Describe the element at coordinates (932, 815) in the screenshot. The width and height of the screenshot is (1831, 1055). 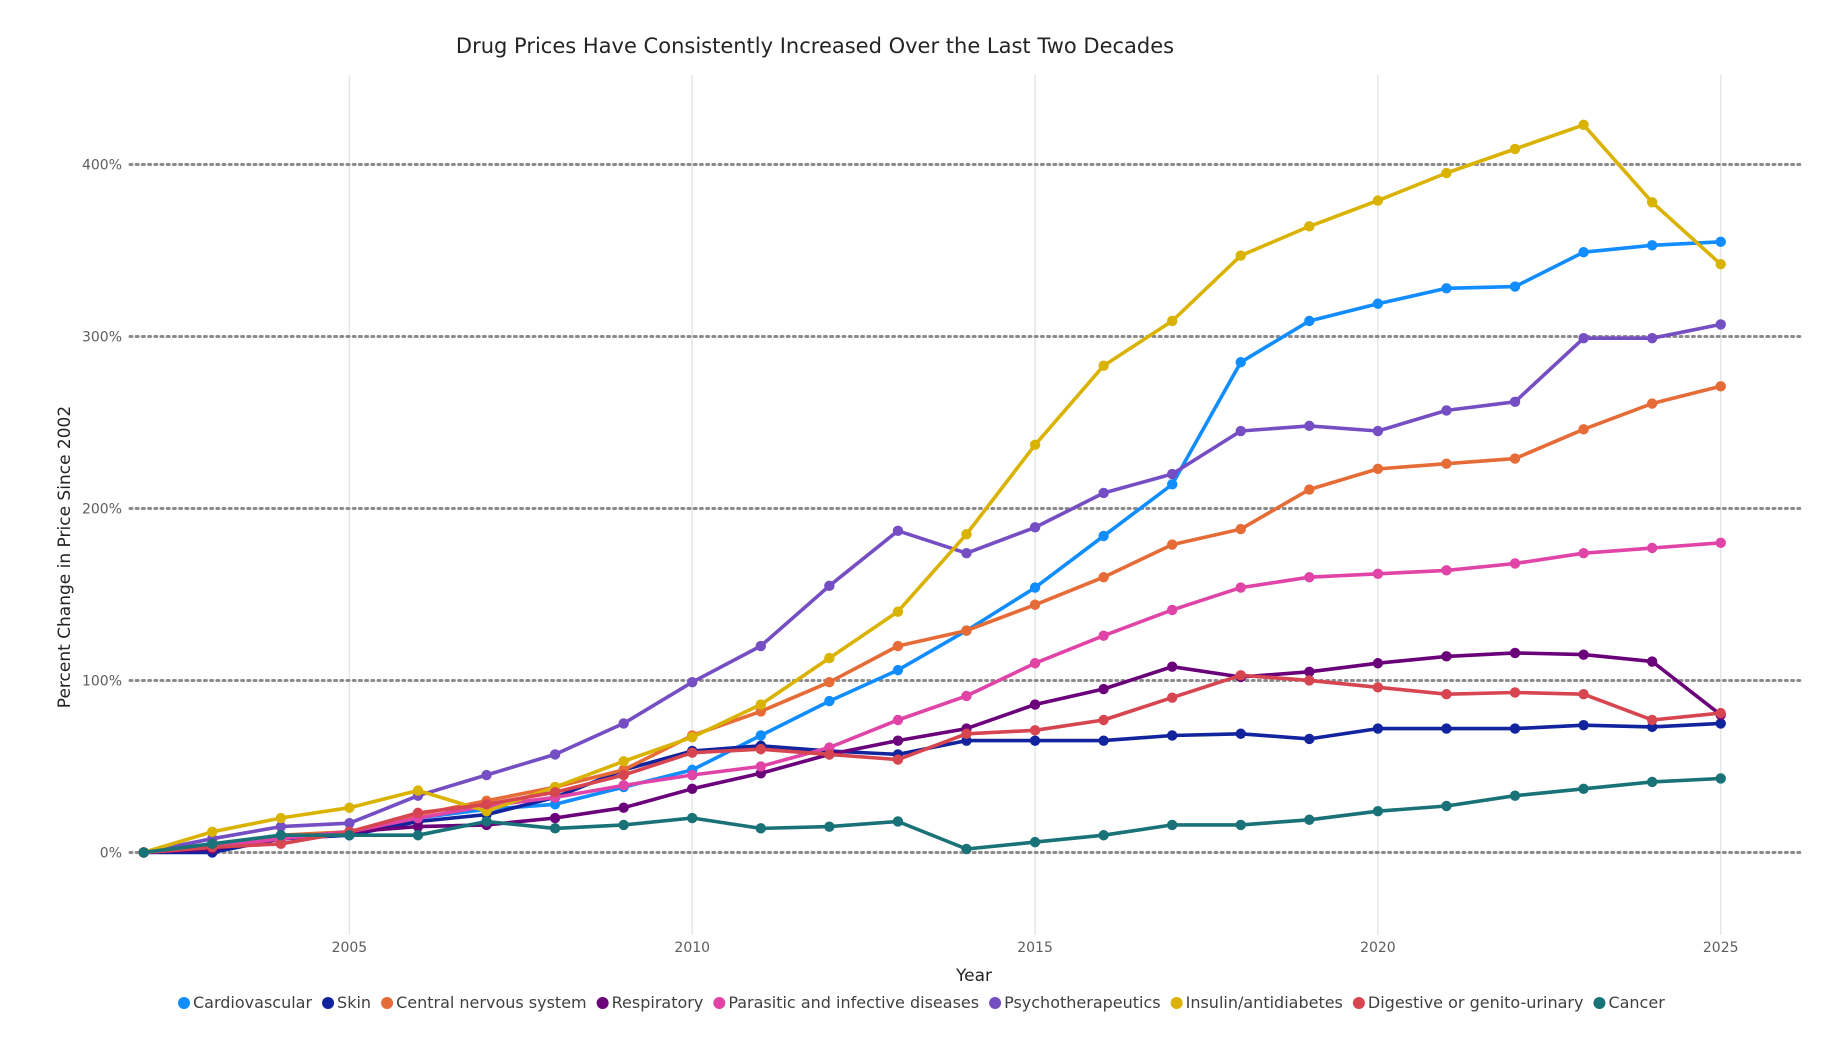
I see `series-cancer` at that location.